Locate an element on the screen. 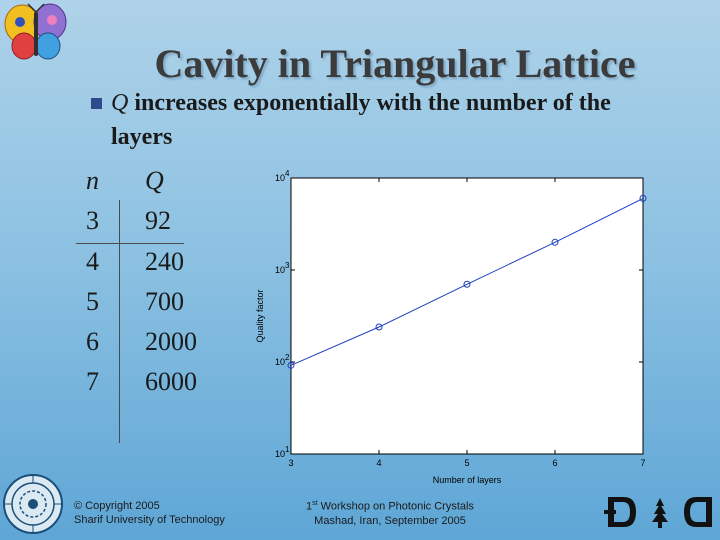 Image resolution: width=720 pixels, height=540 pixels. table-divider-vertical is located at coordinates (119, 321).